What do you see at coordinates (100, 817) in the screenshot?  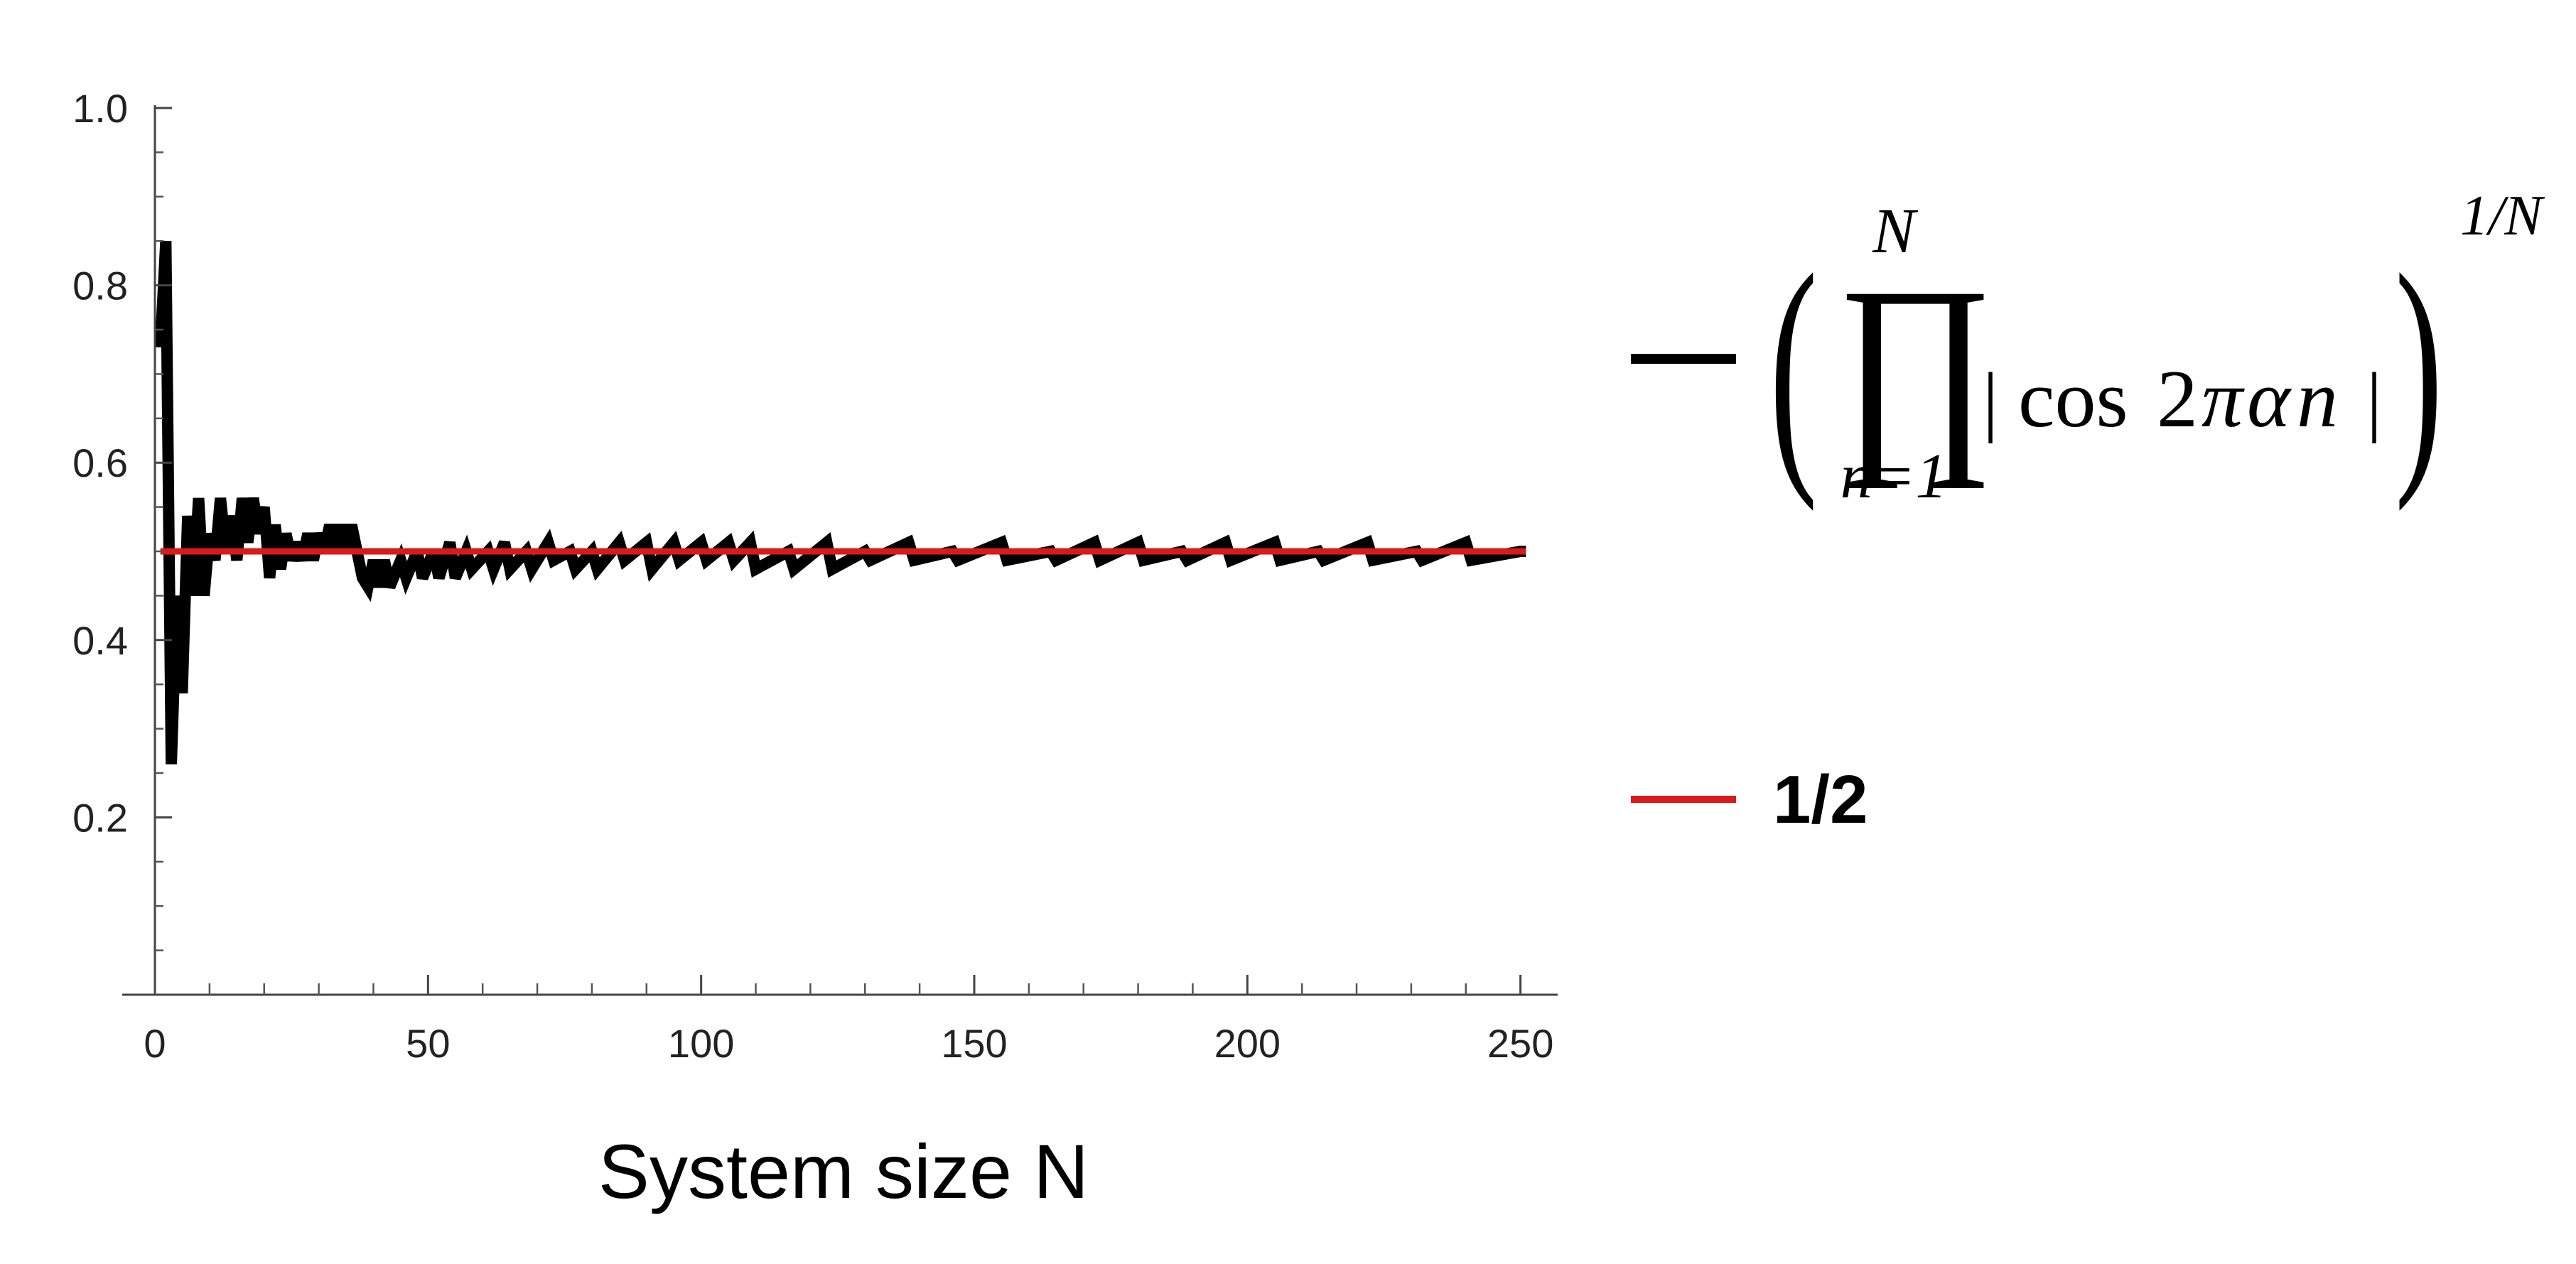 I see `y-tick-label: 0.2` at bounding box center [100, 817].